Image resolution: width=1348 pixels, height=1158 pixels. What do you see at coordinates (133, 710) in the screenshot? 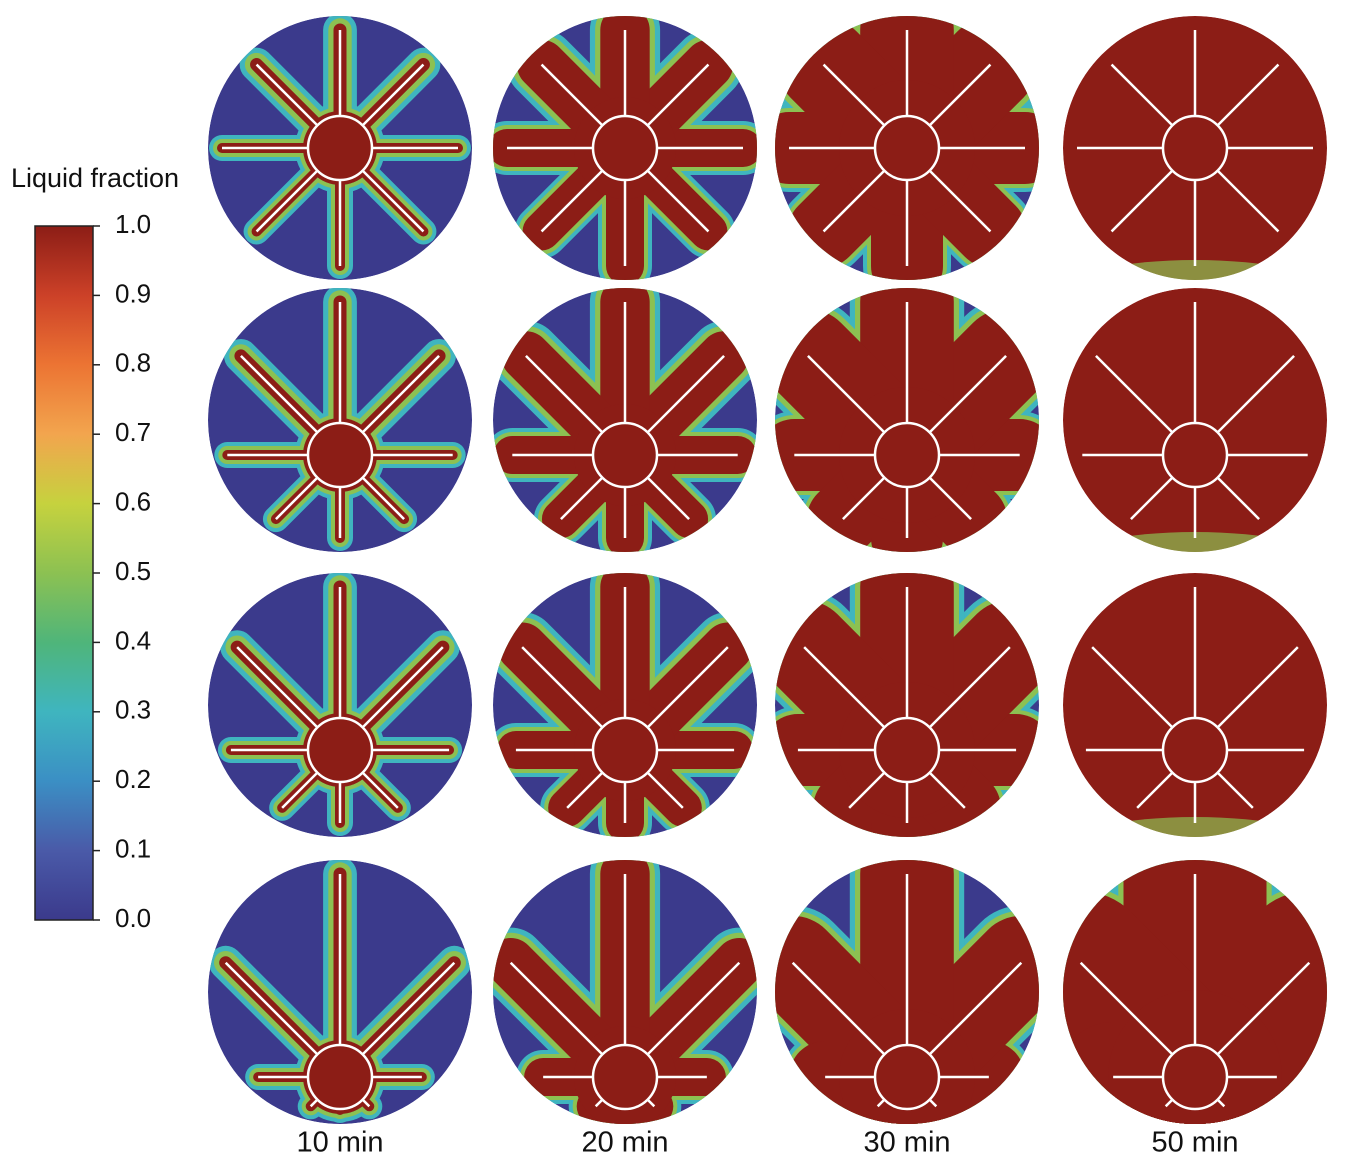
I see `tick-label: 0.3` at bounding box center [133, 710].